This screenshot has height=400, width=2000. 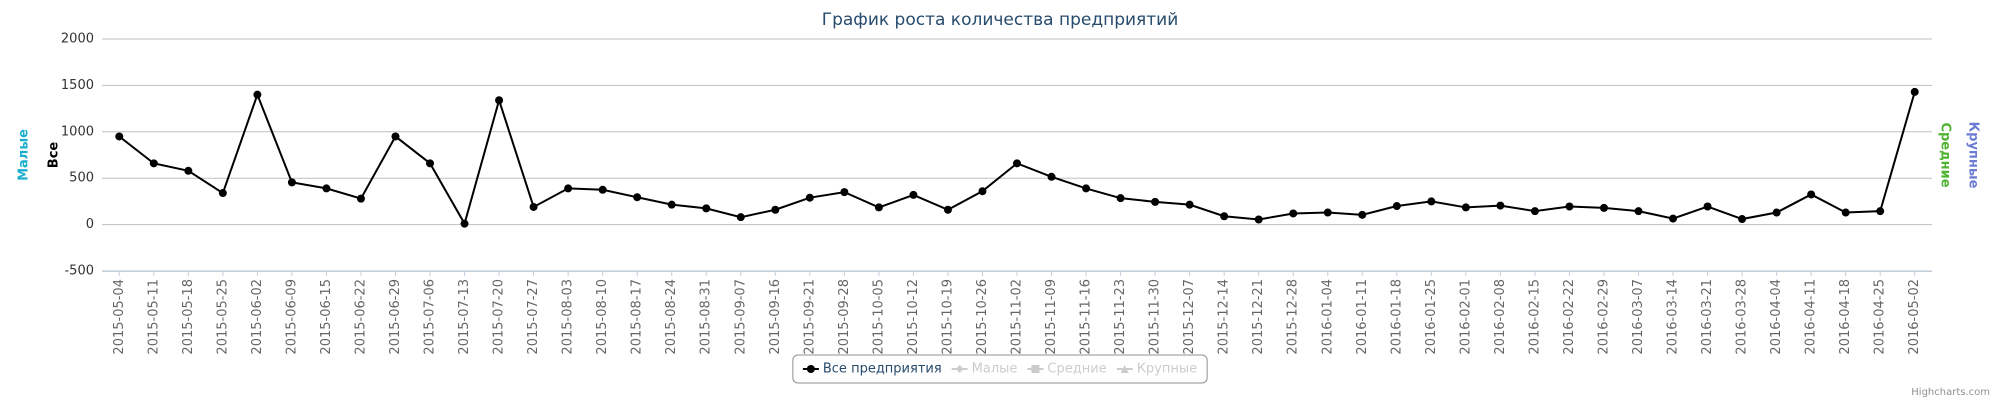 I want to click on x-tick-label: 2016-01-18, so click(x=1396, y=317).